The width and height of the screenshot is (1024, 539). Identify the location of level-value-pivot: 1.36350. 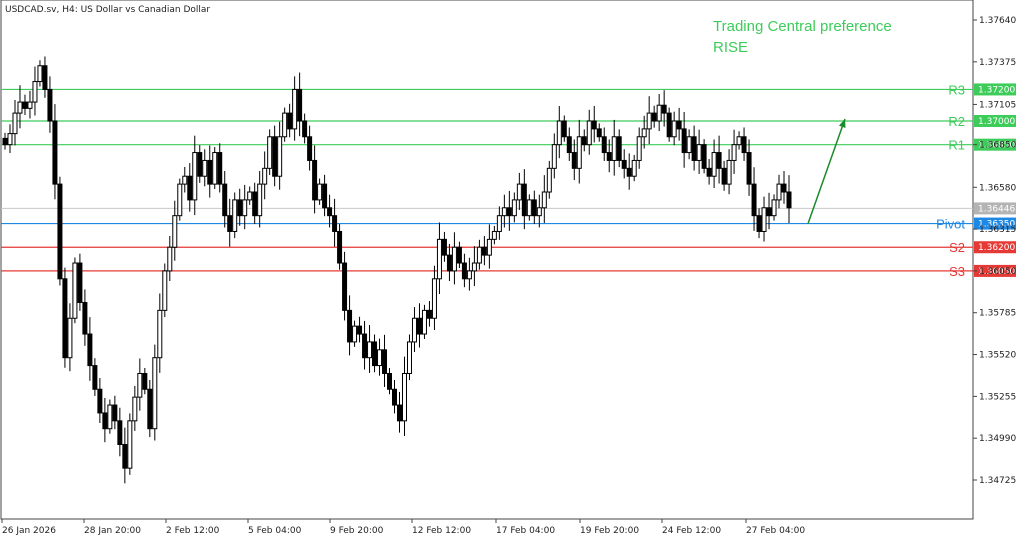
(996, 225).